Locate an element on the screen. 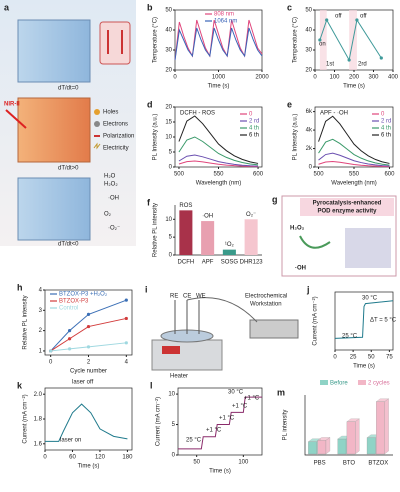 The image size is (400, 492). y-axis-label: PL intensity is located at coordinates (286, 425).